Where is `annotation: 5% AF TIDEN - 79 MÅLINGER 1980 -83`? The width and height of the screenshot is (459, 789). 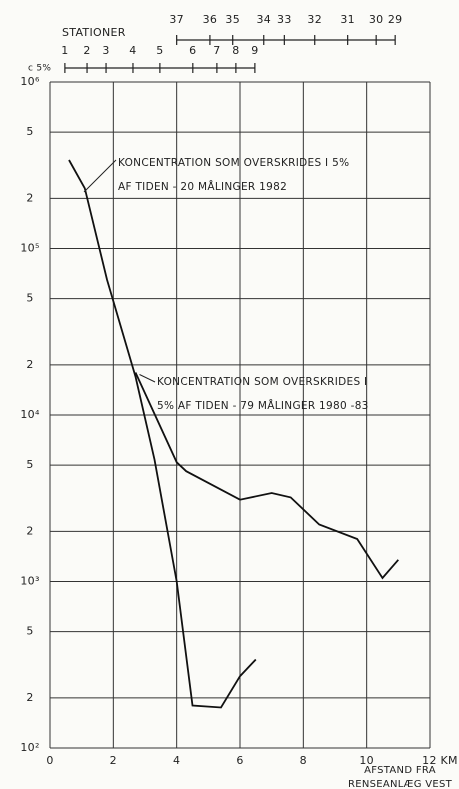
annotation: 5% AF TIDEN - 79 MÅLINGER 1980 -83 is located at coordinates (263, 405).